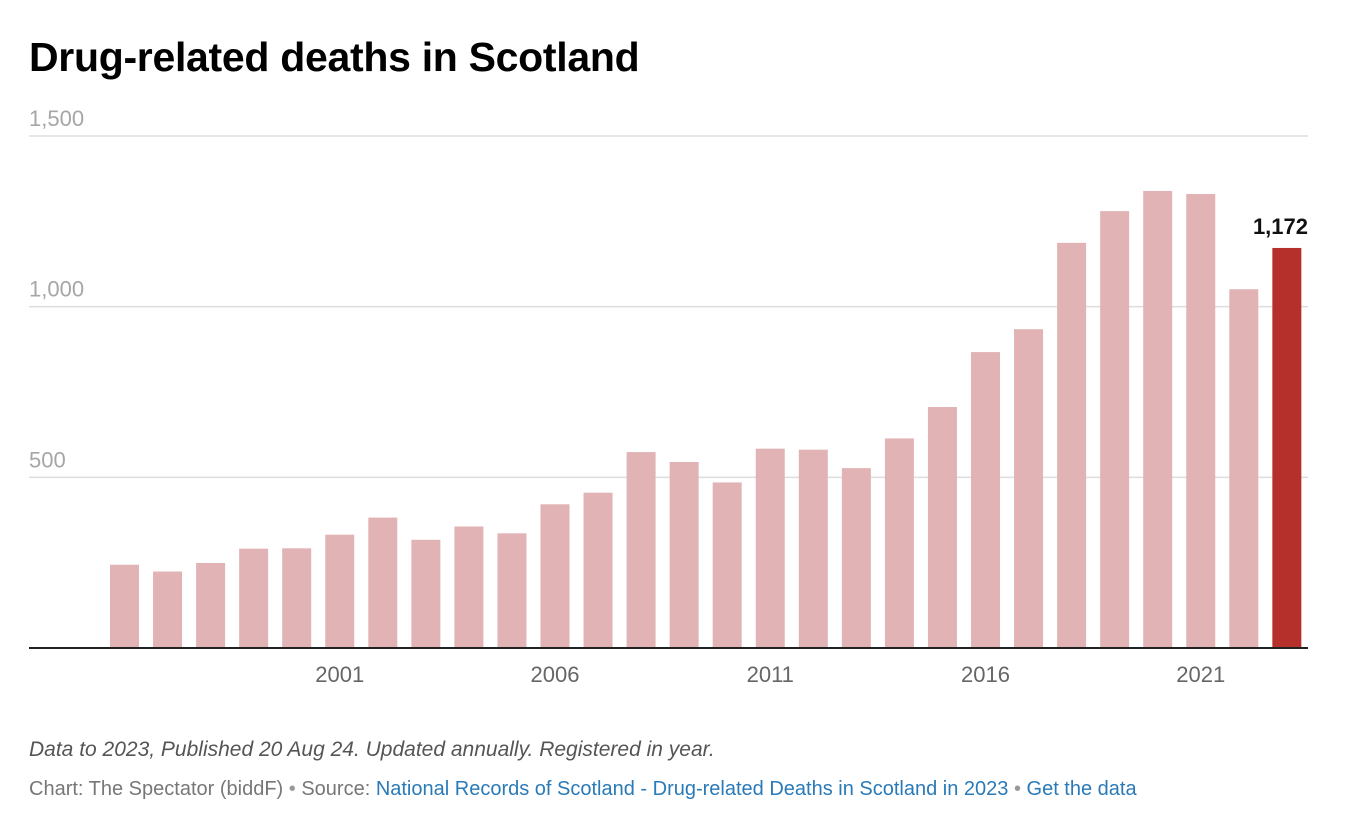 The image size is (1356, 826). I want to click on y-tick-label: 1,000, so click(56, 289).